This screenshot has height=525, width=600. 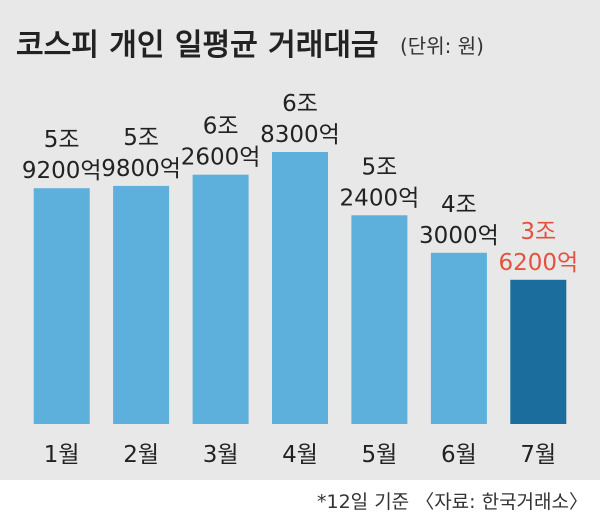 I want to click on chart-title-group: 코스피 개인 일평균 거래대금 (단위: 원), so click(x=250, y=45).